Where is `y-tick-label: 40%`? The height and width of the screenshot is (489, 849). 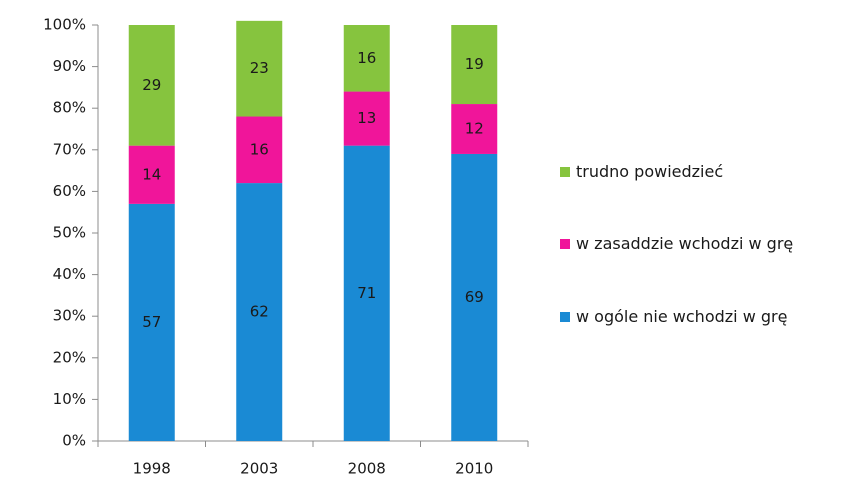
y-tick-label: 40% is located at coordinates (69, 274).